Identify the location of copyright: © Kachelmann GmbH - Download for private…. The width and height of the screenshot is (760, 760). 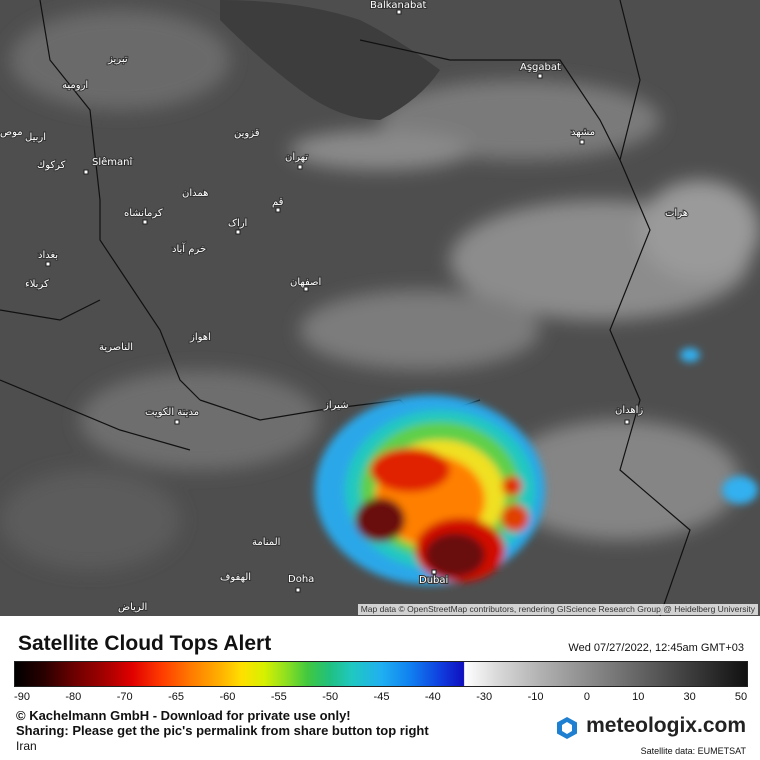
(183, 715).